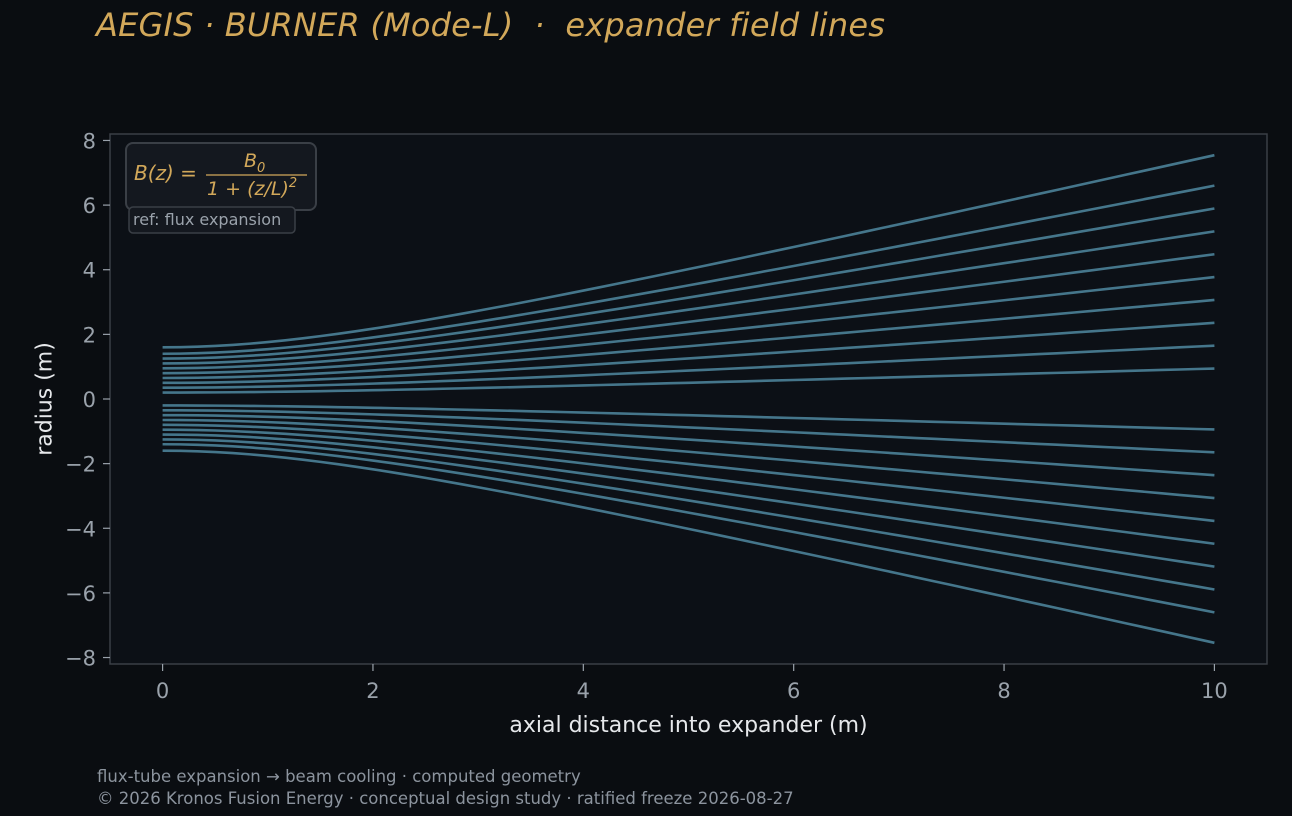 This screenshot has height=816, width=1292. Describe the element at coordinates (45, 399) in the screenshot. I see `y-axis-label: radius (m)` at that location.